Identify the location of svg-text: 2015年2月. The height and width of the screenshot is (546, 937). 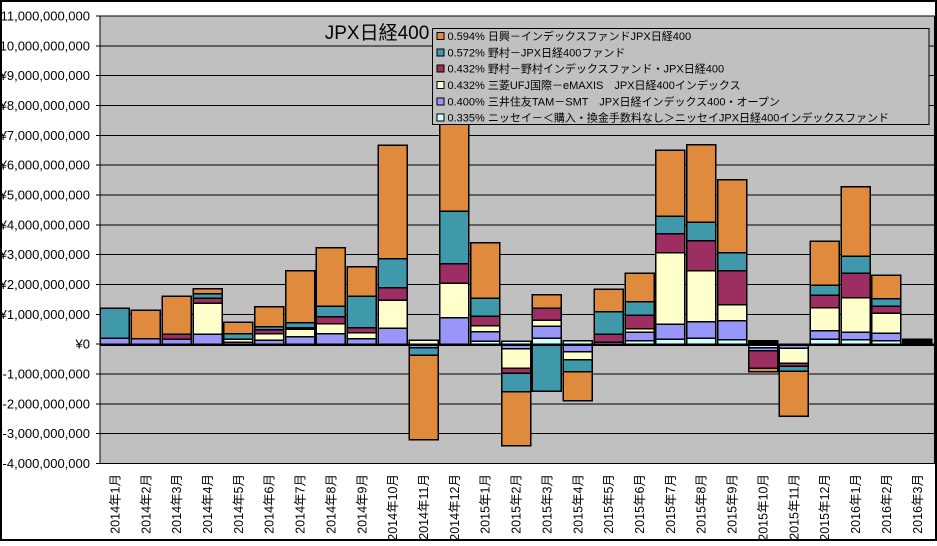
(517, 504).